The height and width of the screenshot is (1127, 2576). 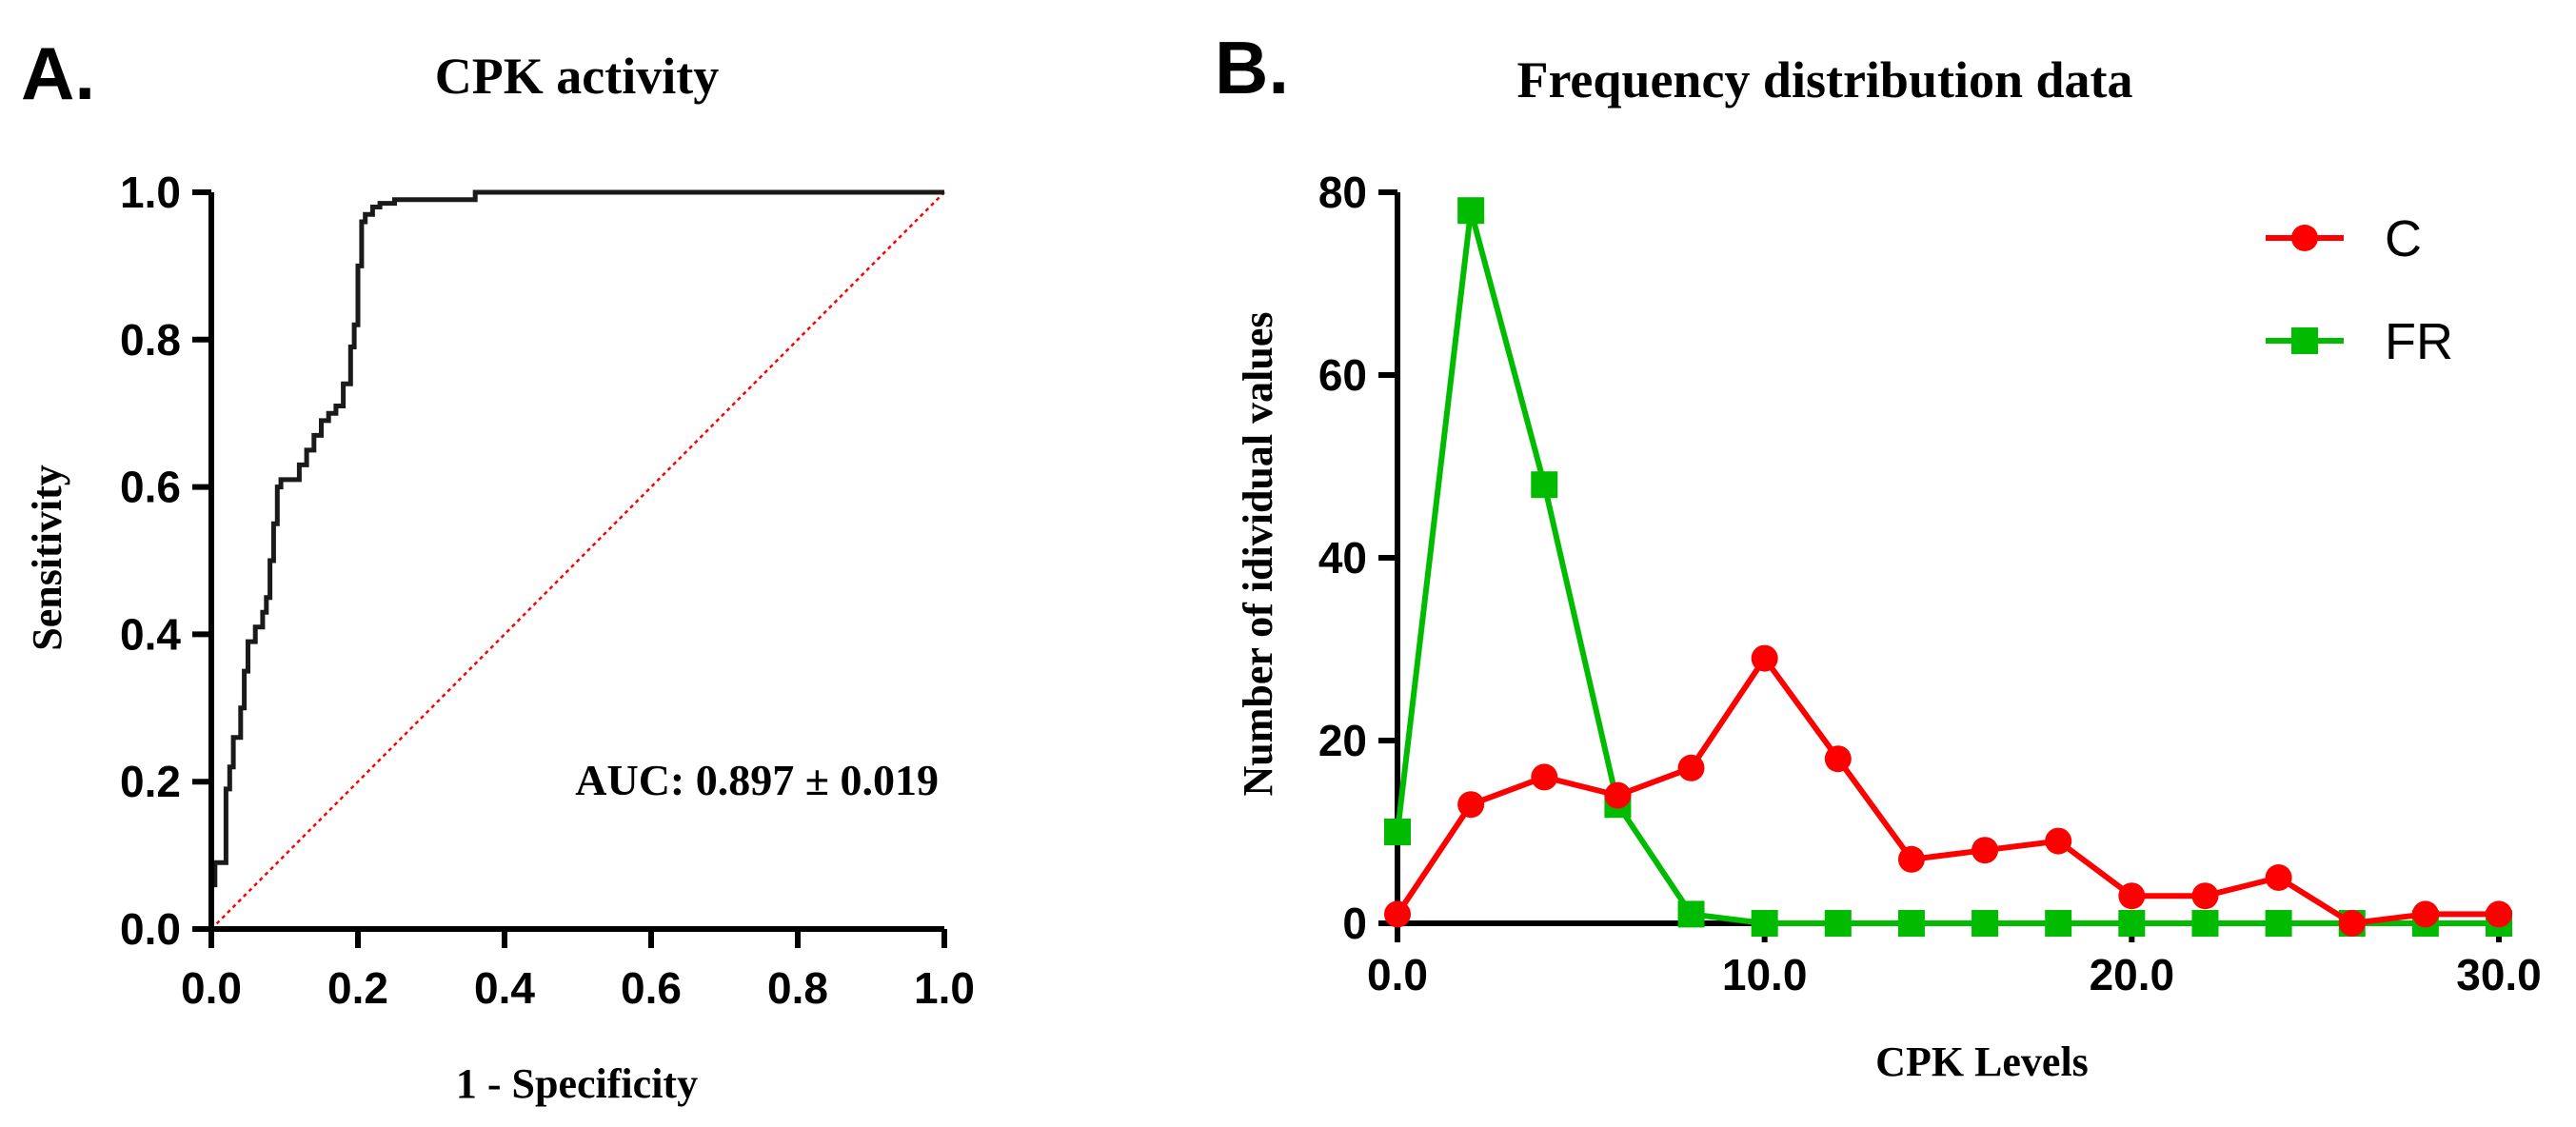 What do you see at coordinates (150, 634) in the screenshot?
I see `y-tick-label: 0.4` at bounding box center [150, 634].